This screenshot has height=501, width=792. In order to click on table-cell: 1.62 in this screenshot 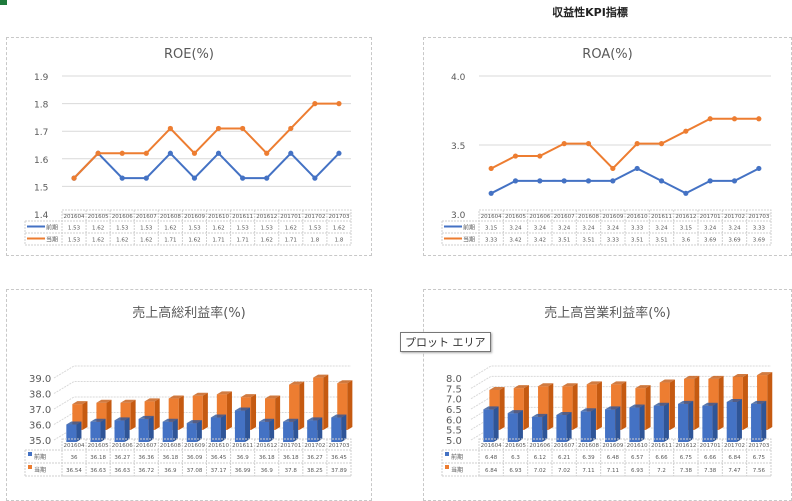, I will do `click(218, 229)`.